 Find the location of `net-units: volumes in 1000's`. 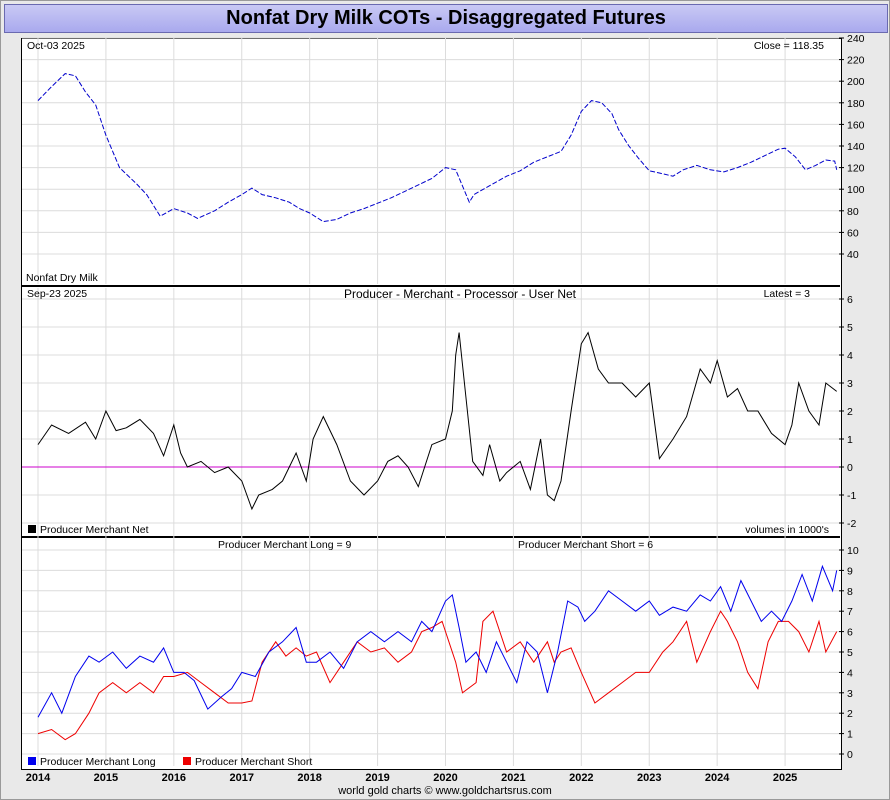

net-units: volumes in 1000's is located at coordinates (787, 530).